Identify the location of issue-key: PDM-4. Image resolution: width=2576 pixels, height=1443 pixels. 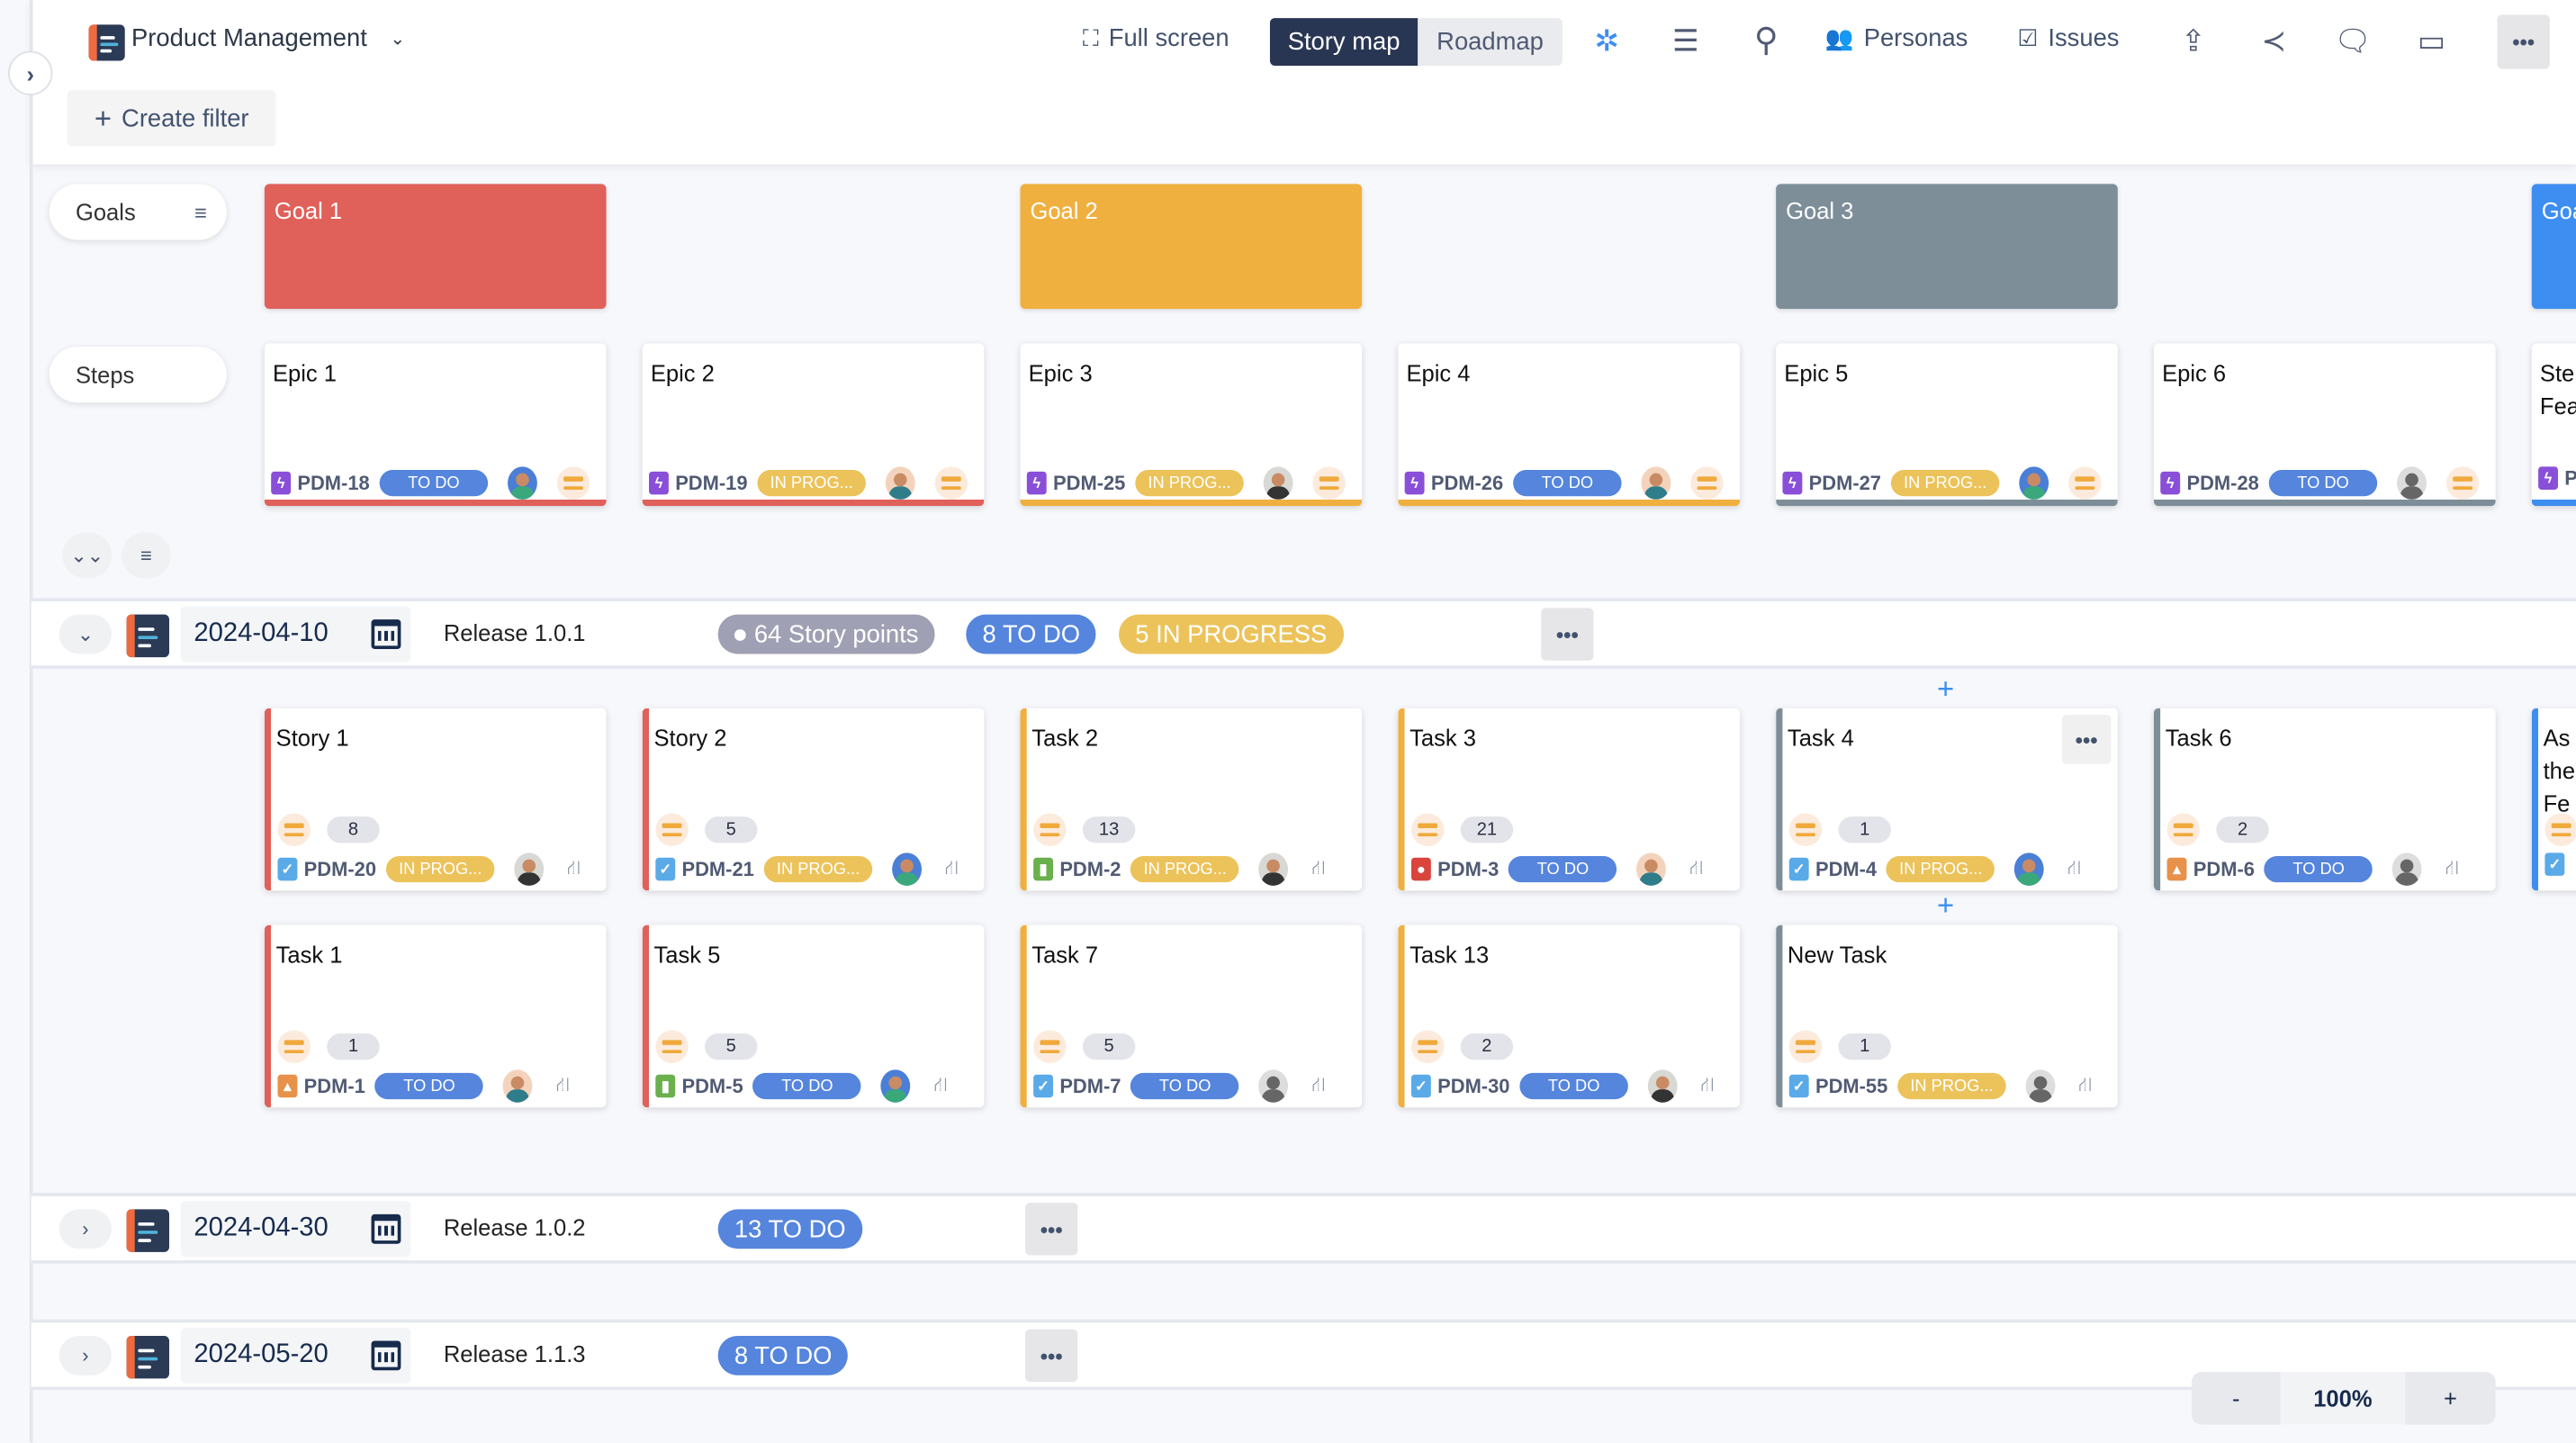
(1846, 869).